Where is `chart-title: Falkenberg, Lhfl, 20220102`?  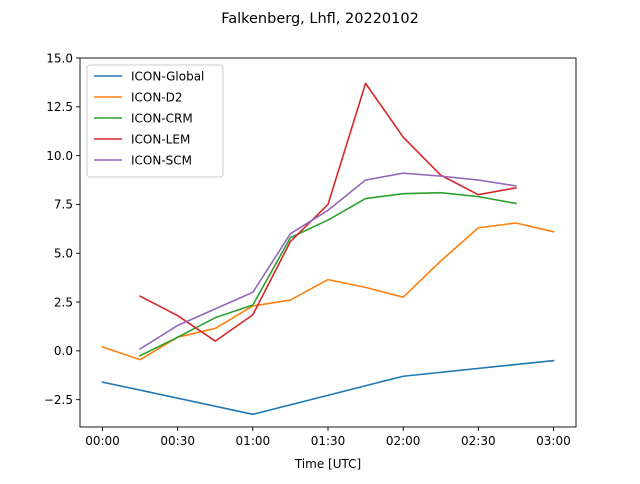 chart-title: Falkenberg, Lhfl, 20220102 is located at coordinates (320, 19).